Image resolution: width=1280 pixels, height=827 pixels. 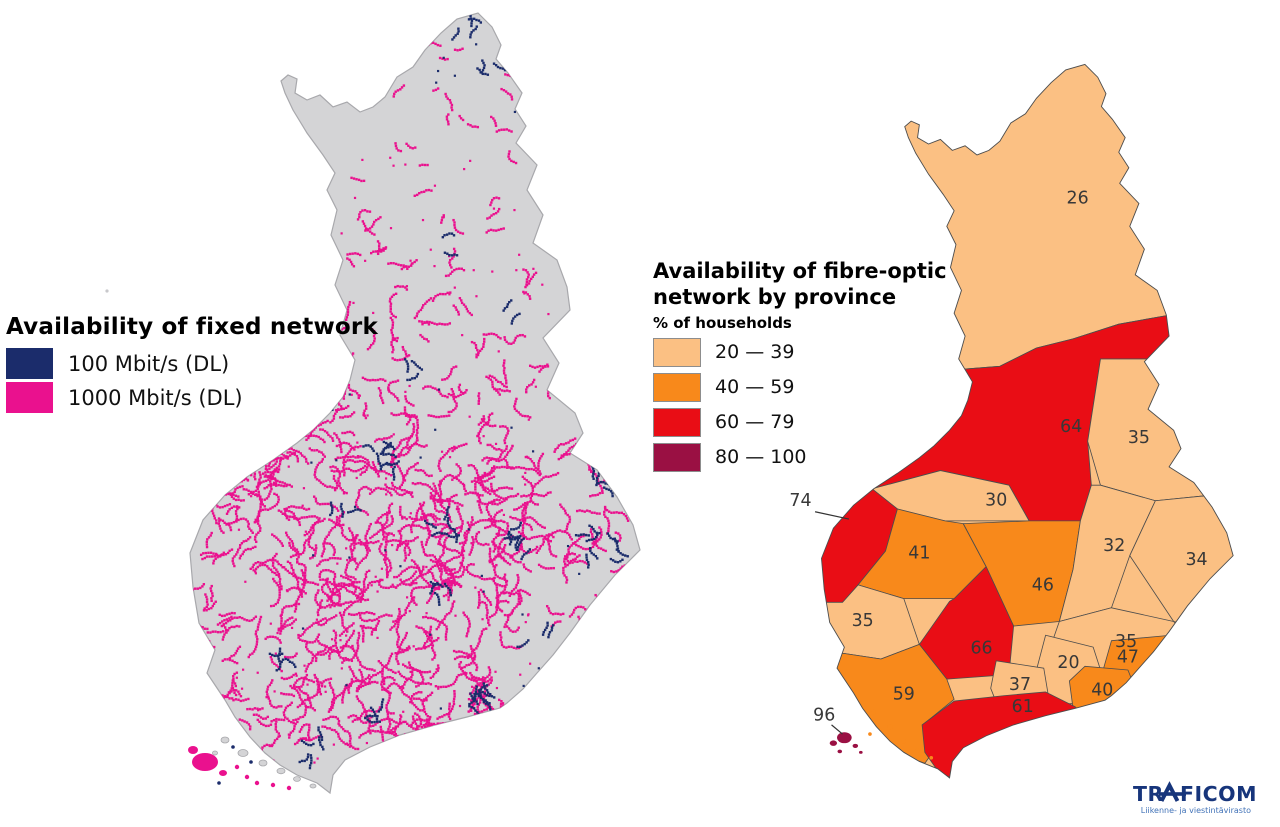 I want to click on logo-tagline: Liikenne- ja viestintävirasto, so click(x=1196, y=810).